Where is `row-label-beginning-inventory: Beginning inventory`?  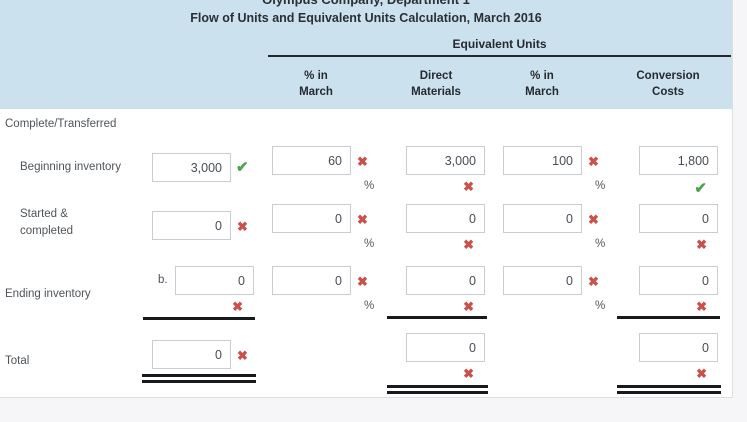
row-label-beginning-inventory: Beginning inventory is located at coordinates (71, 167).